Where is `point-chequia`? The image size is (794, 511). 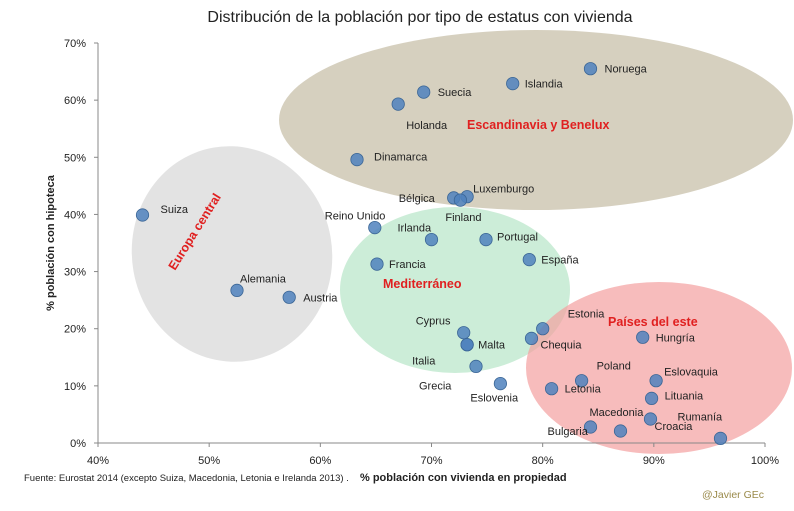 point-chequia is located at coordinates (531, 338).